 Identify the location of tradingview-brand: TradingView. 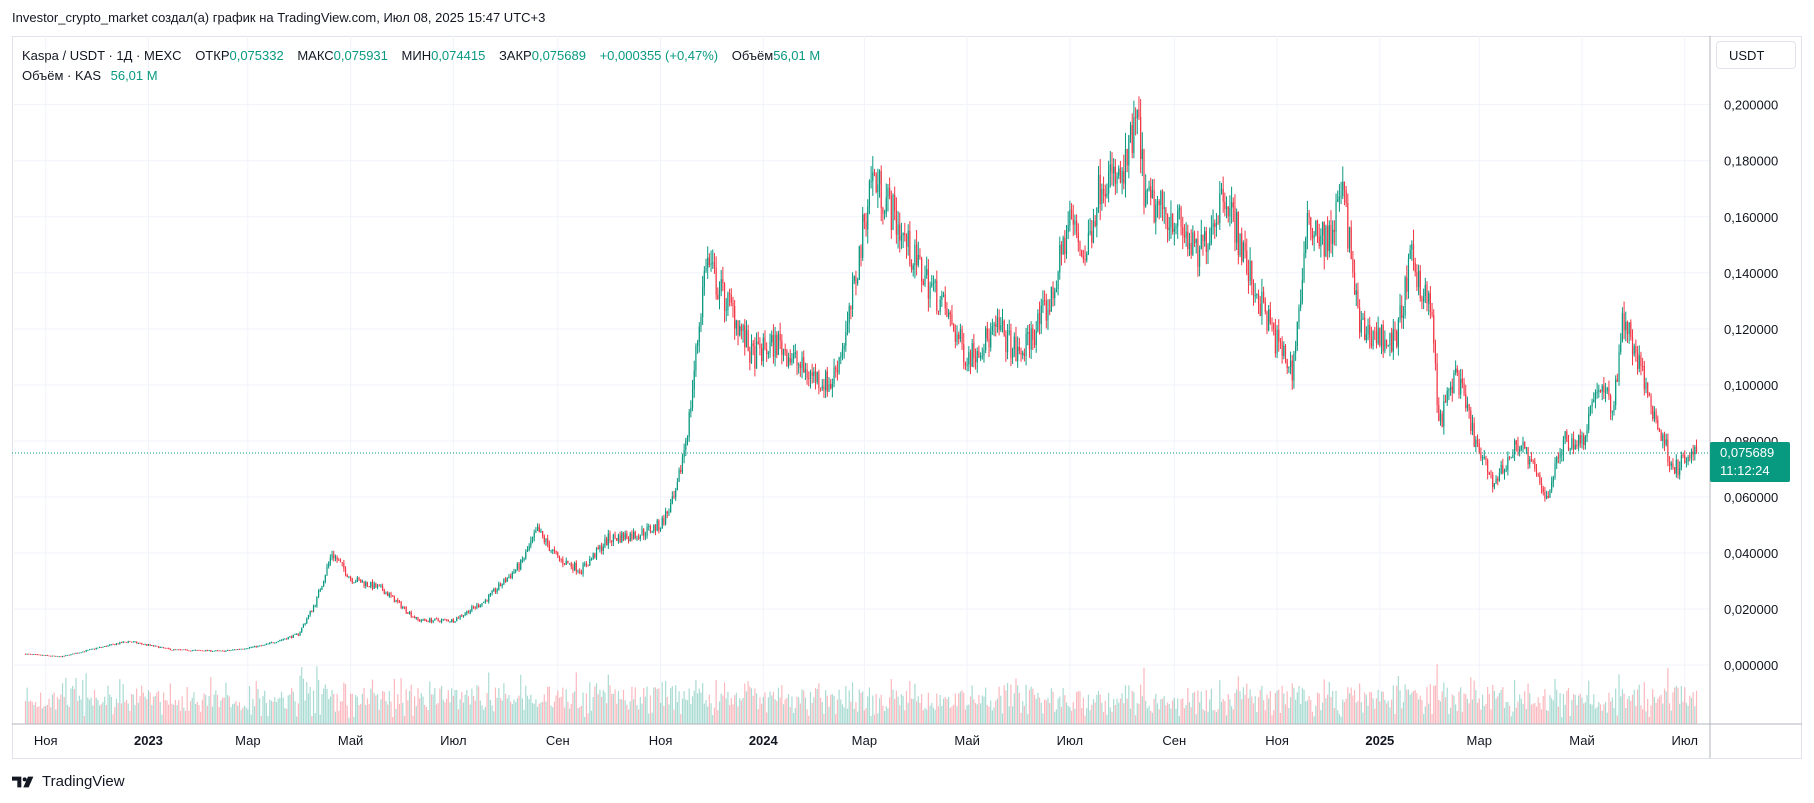
(68, 781).